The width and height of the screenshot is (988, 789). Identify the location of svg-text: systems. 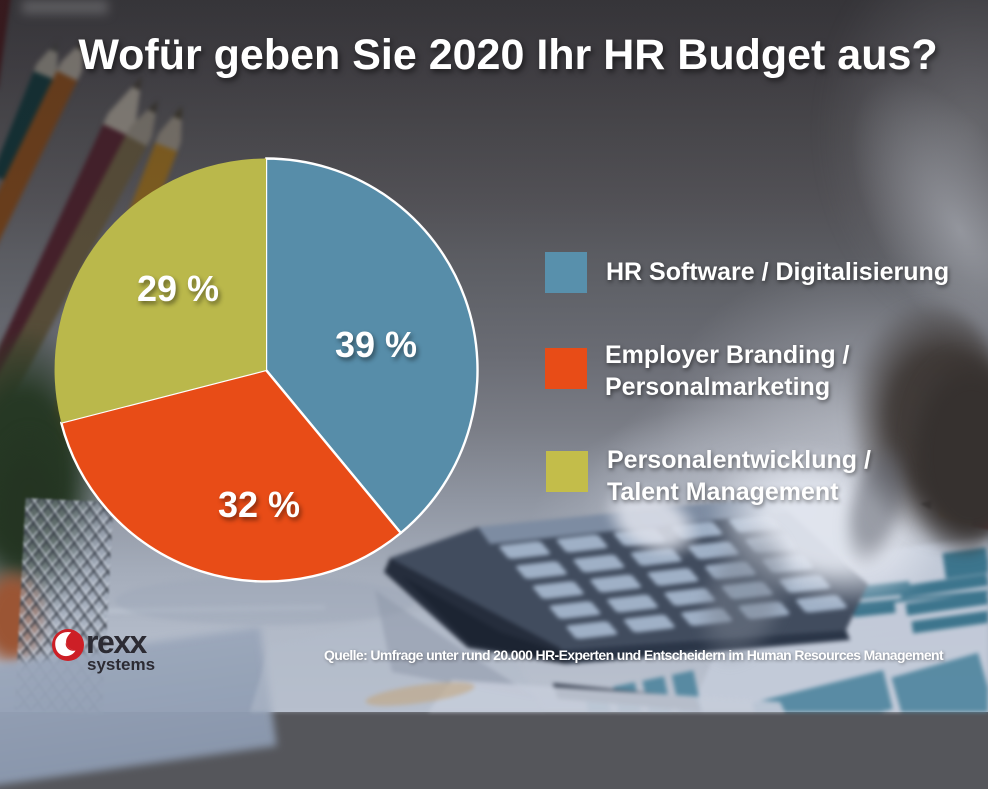
(121, 664).